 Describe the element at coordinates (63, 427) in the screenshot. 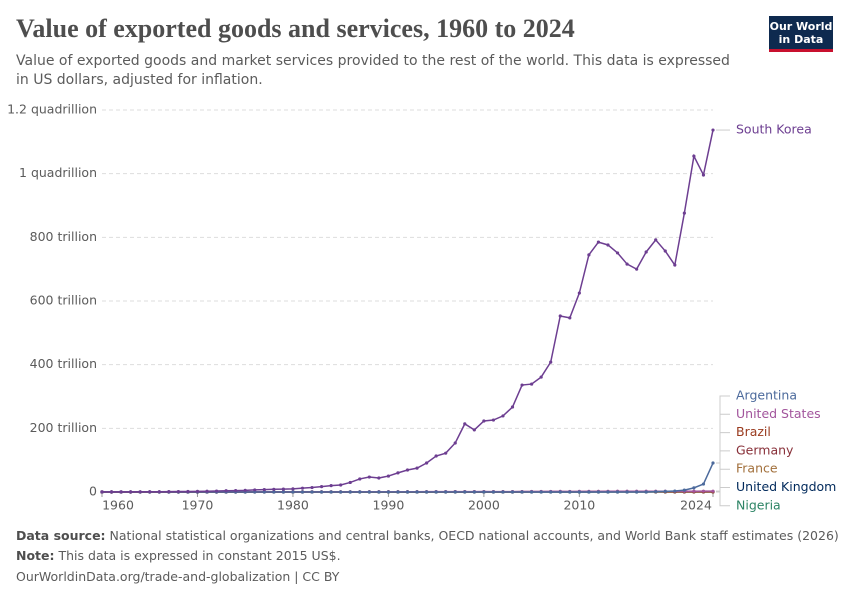

I see `y-tick-label: 200 trillion` at that location.